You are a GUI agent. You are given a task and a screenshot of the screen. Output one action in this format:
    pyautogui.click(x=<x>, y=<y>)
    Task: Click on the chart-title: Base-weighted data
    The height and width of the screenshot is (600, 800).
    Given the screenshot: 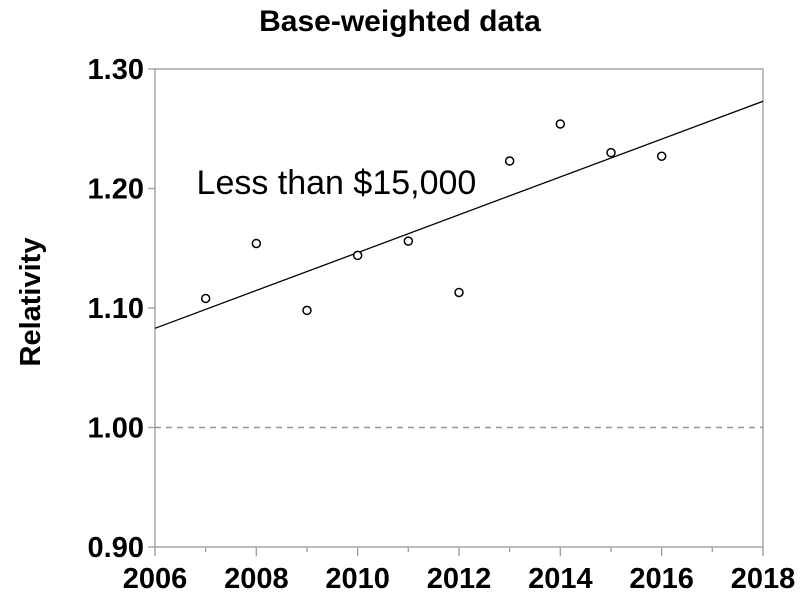 What is the action you would take?
    pyautogui.click(x=400, y=21)
    